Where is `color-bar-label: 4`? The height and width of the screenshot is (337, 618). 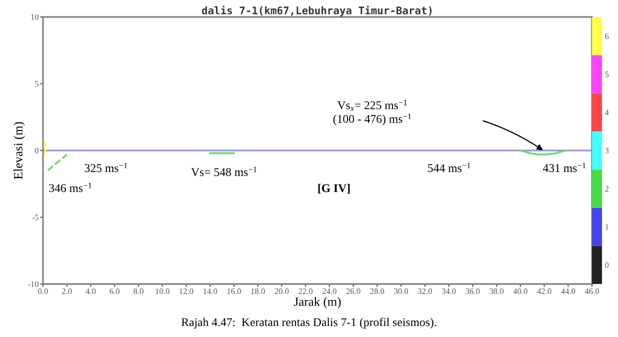
color-bar-label: 4 is located at coordinates (606, 113).